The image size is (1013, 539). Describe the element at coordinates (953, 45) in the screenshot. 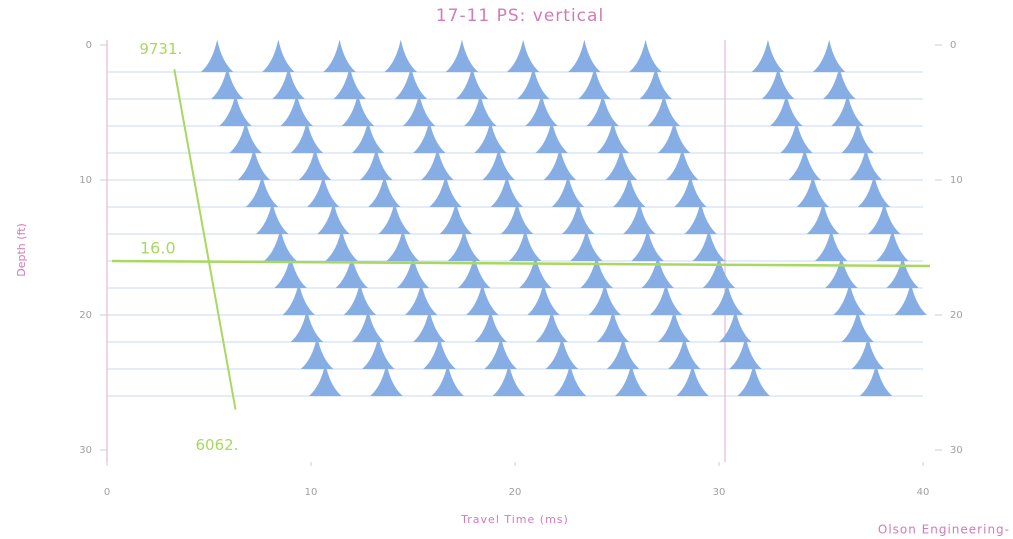

I see `y-tick-label-right: 0` at that location.